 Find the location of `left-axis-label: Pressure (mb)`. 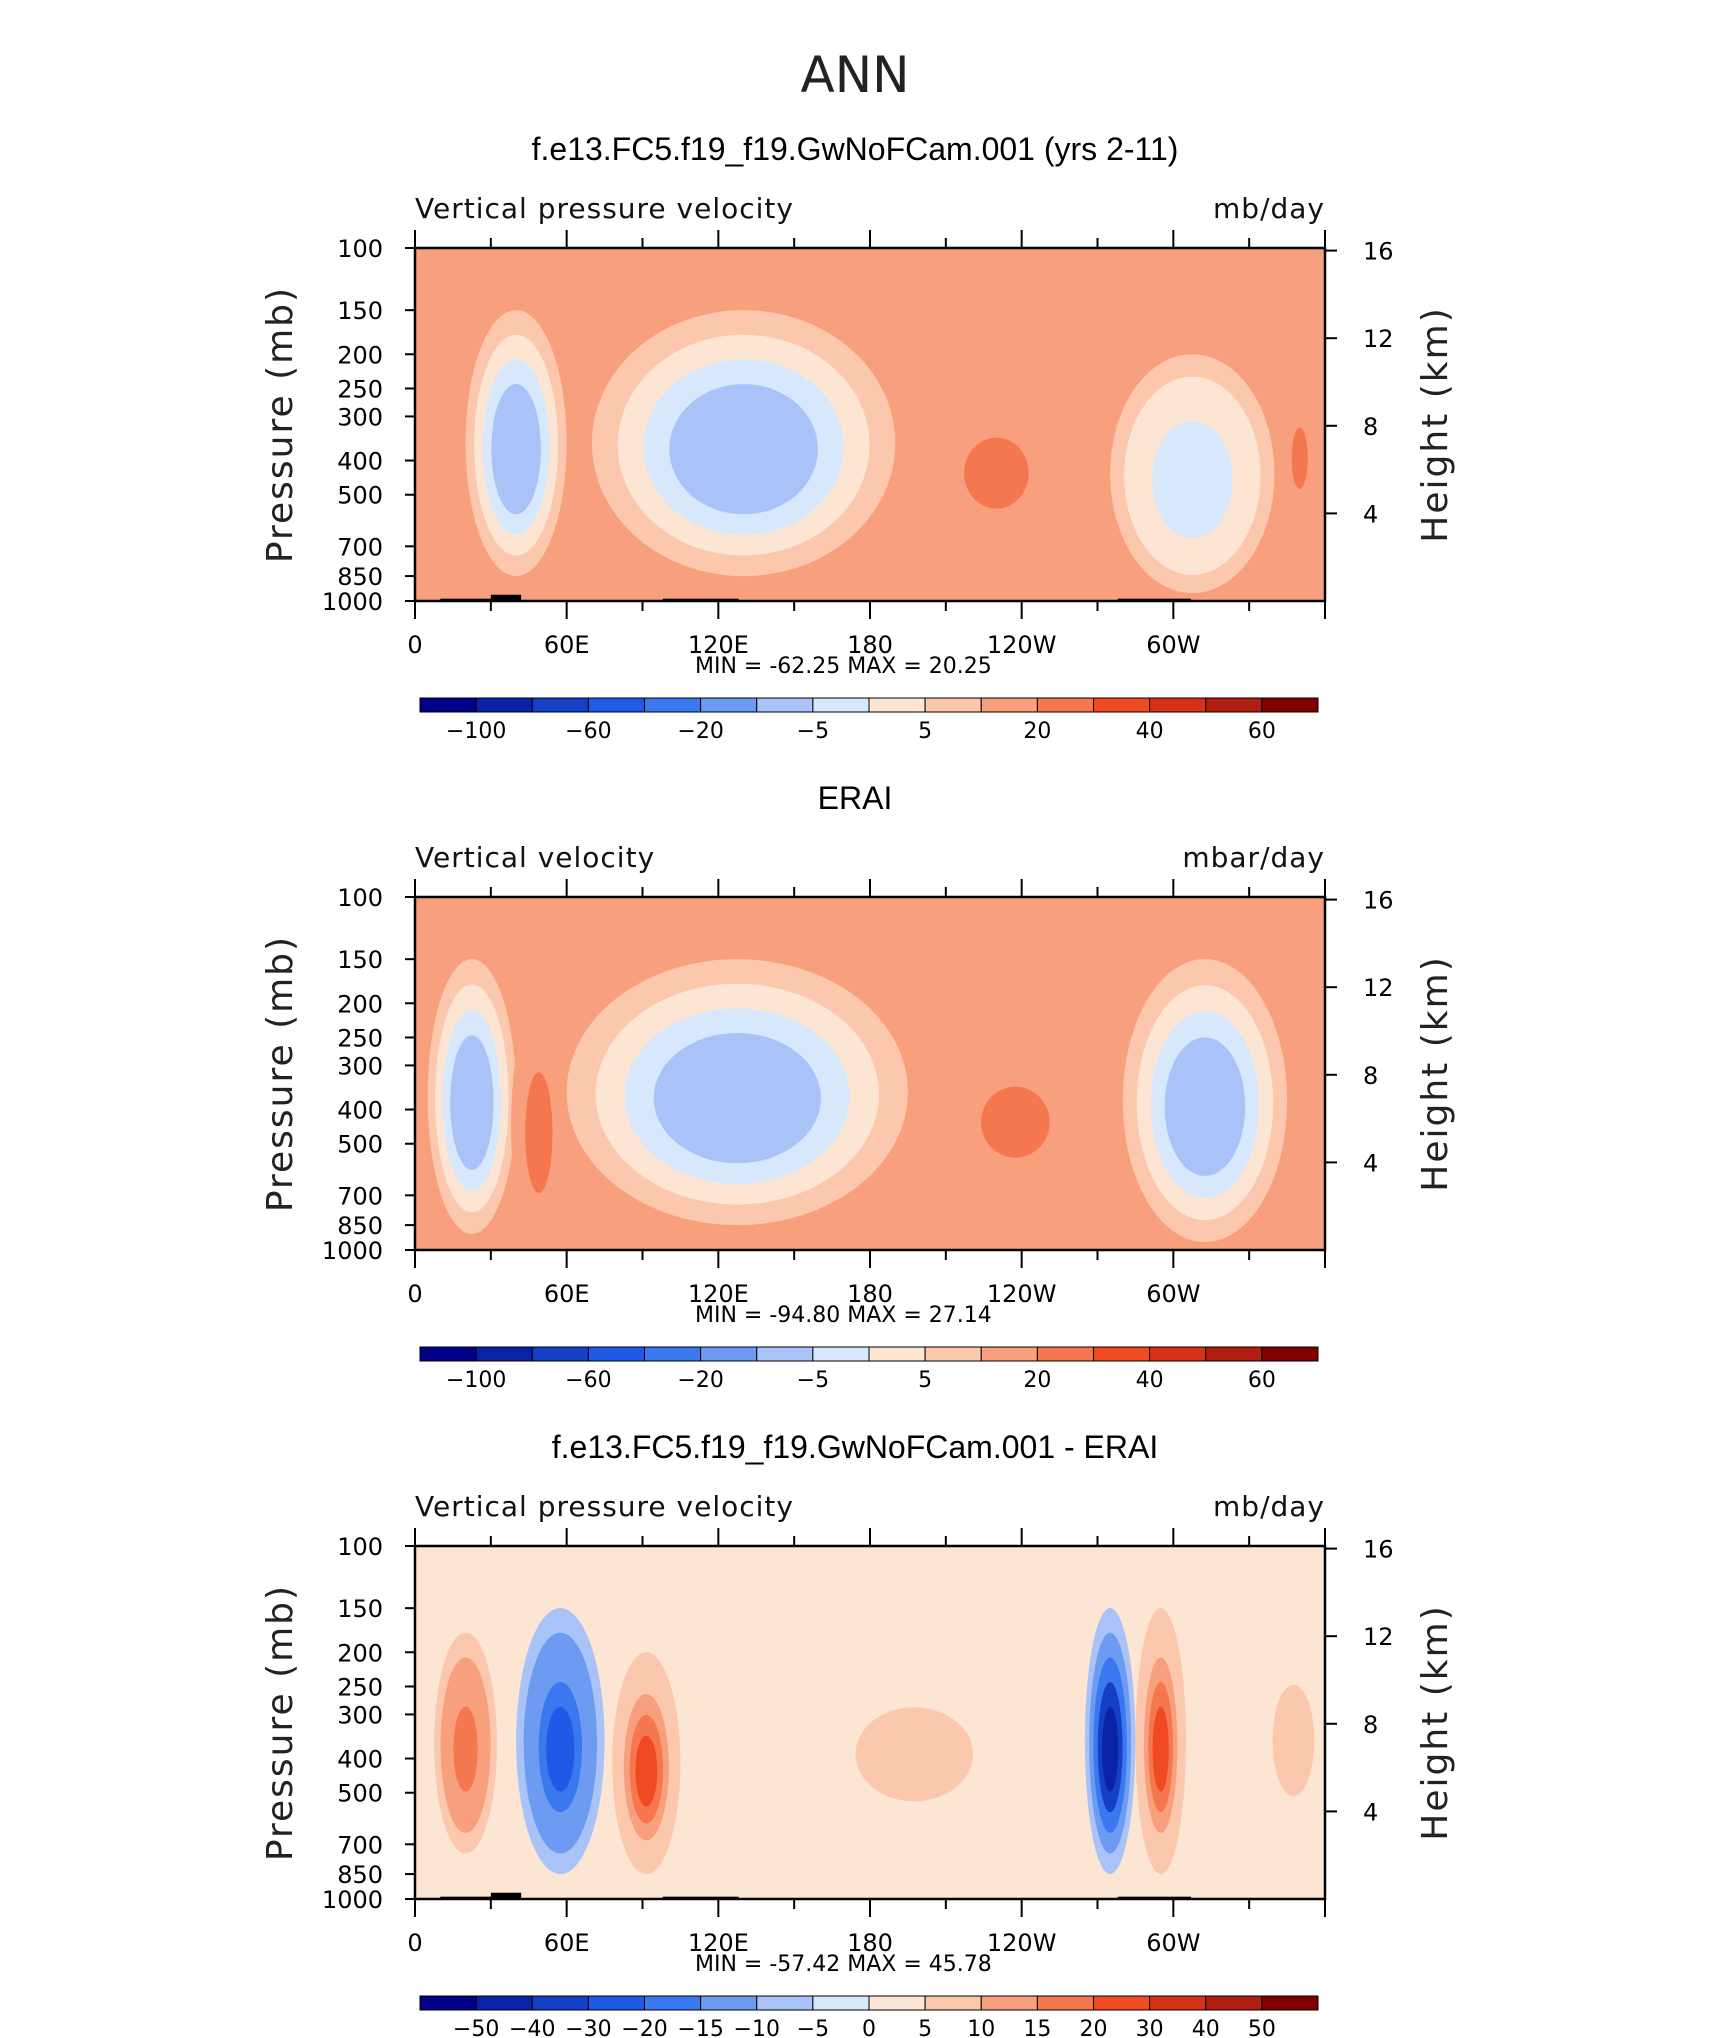

left-axis-label: Pressure (mb) is located at coordinates (280, 424).